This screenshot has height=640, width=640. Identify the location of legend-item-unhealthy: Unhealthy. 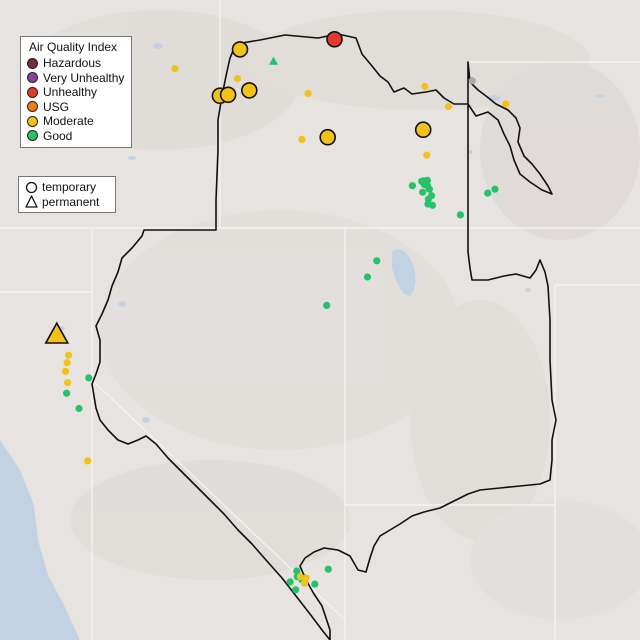
(77, 92).